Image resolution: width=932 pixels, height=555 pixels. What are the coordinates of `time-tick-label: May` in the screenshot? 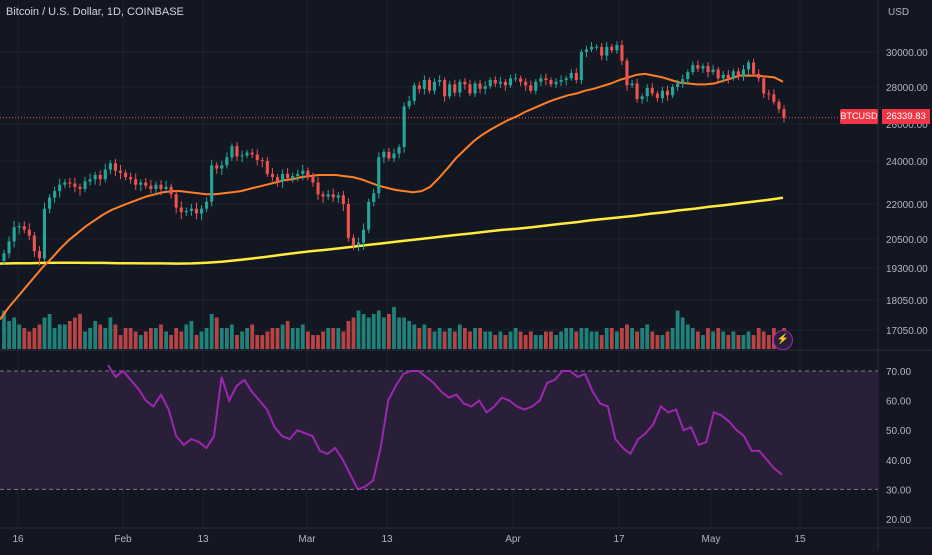 It's located at (711, 539).